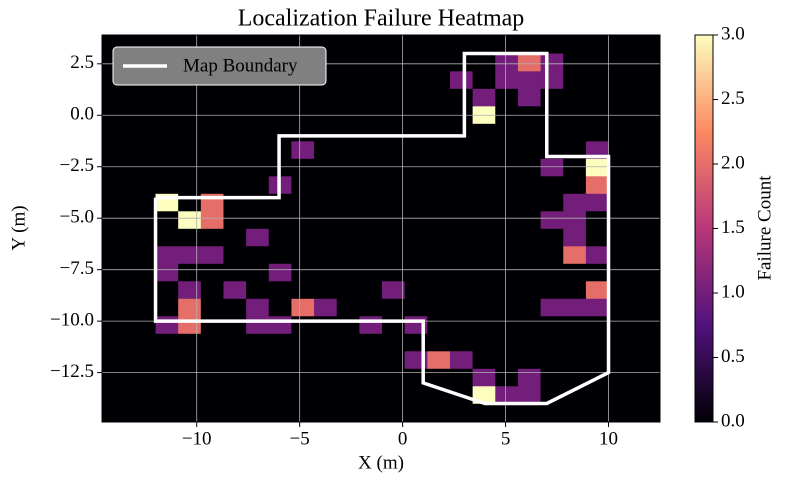 The image size is (787, 491). Describe the element at coordinates (219, 66) in the screenshot. I see `legend-box` at that location.